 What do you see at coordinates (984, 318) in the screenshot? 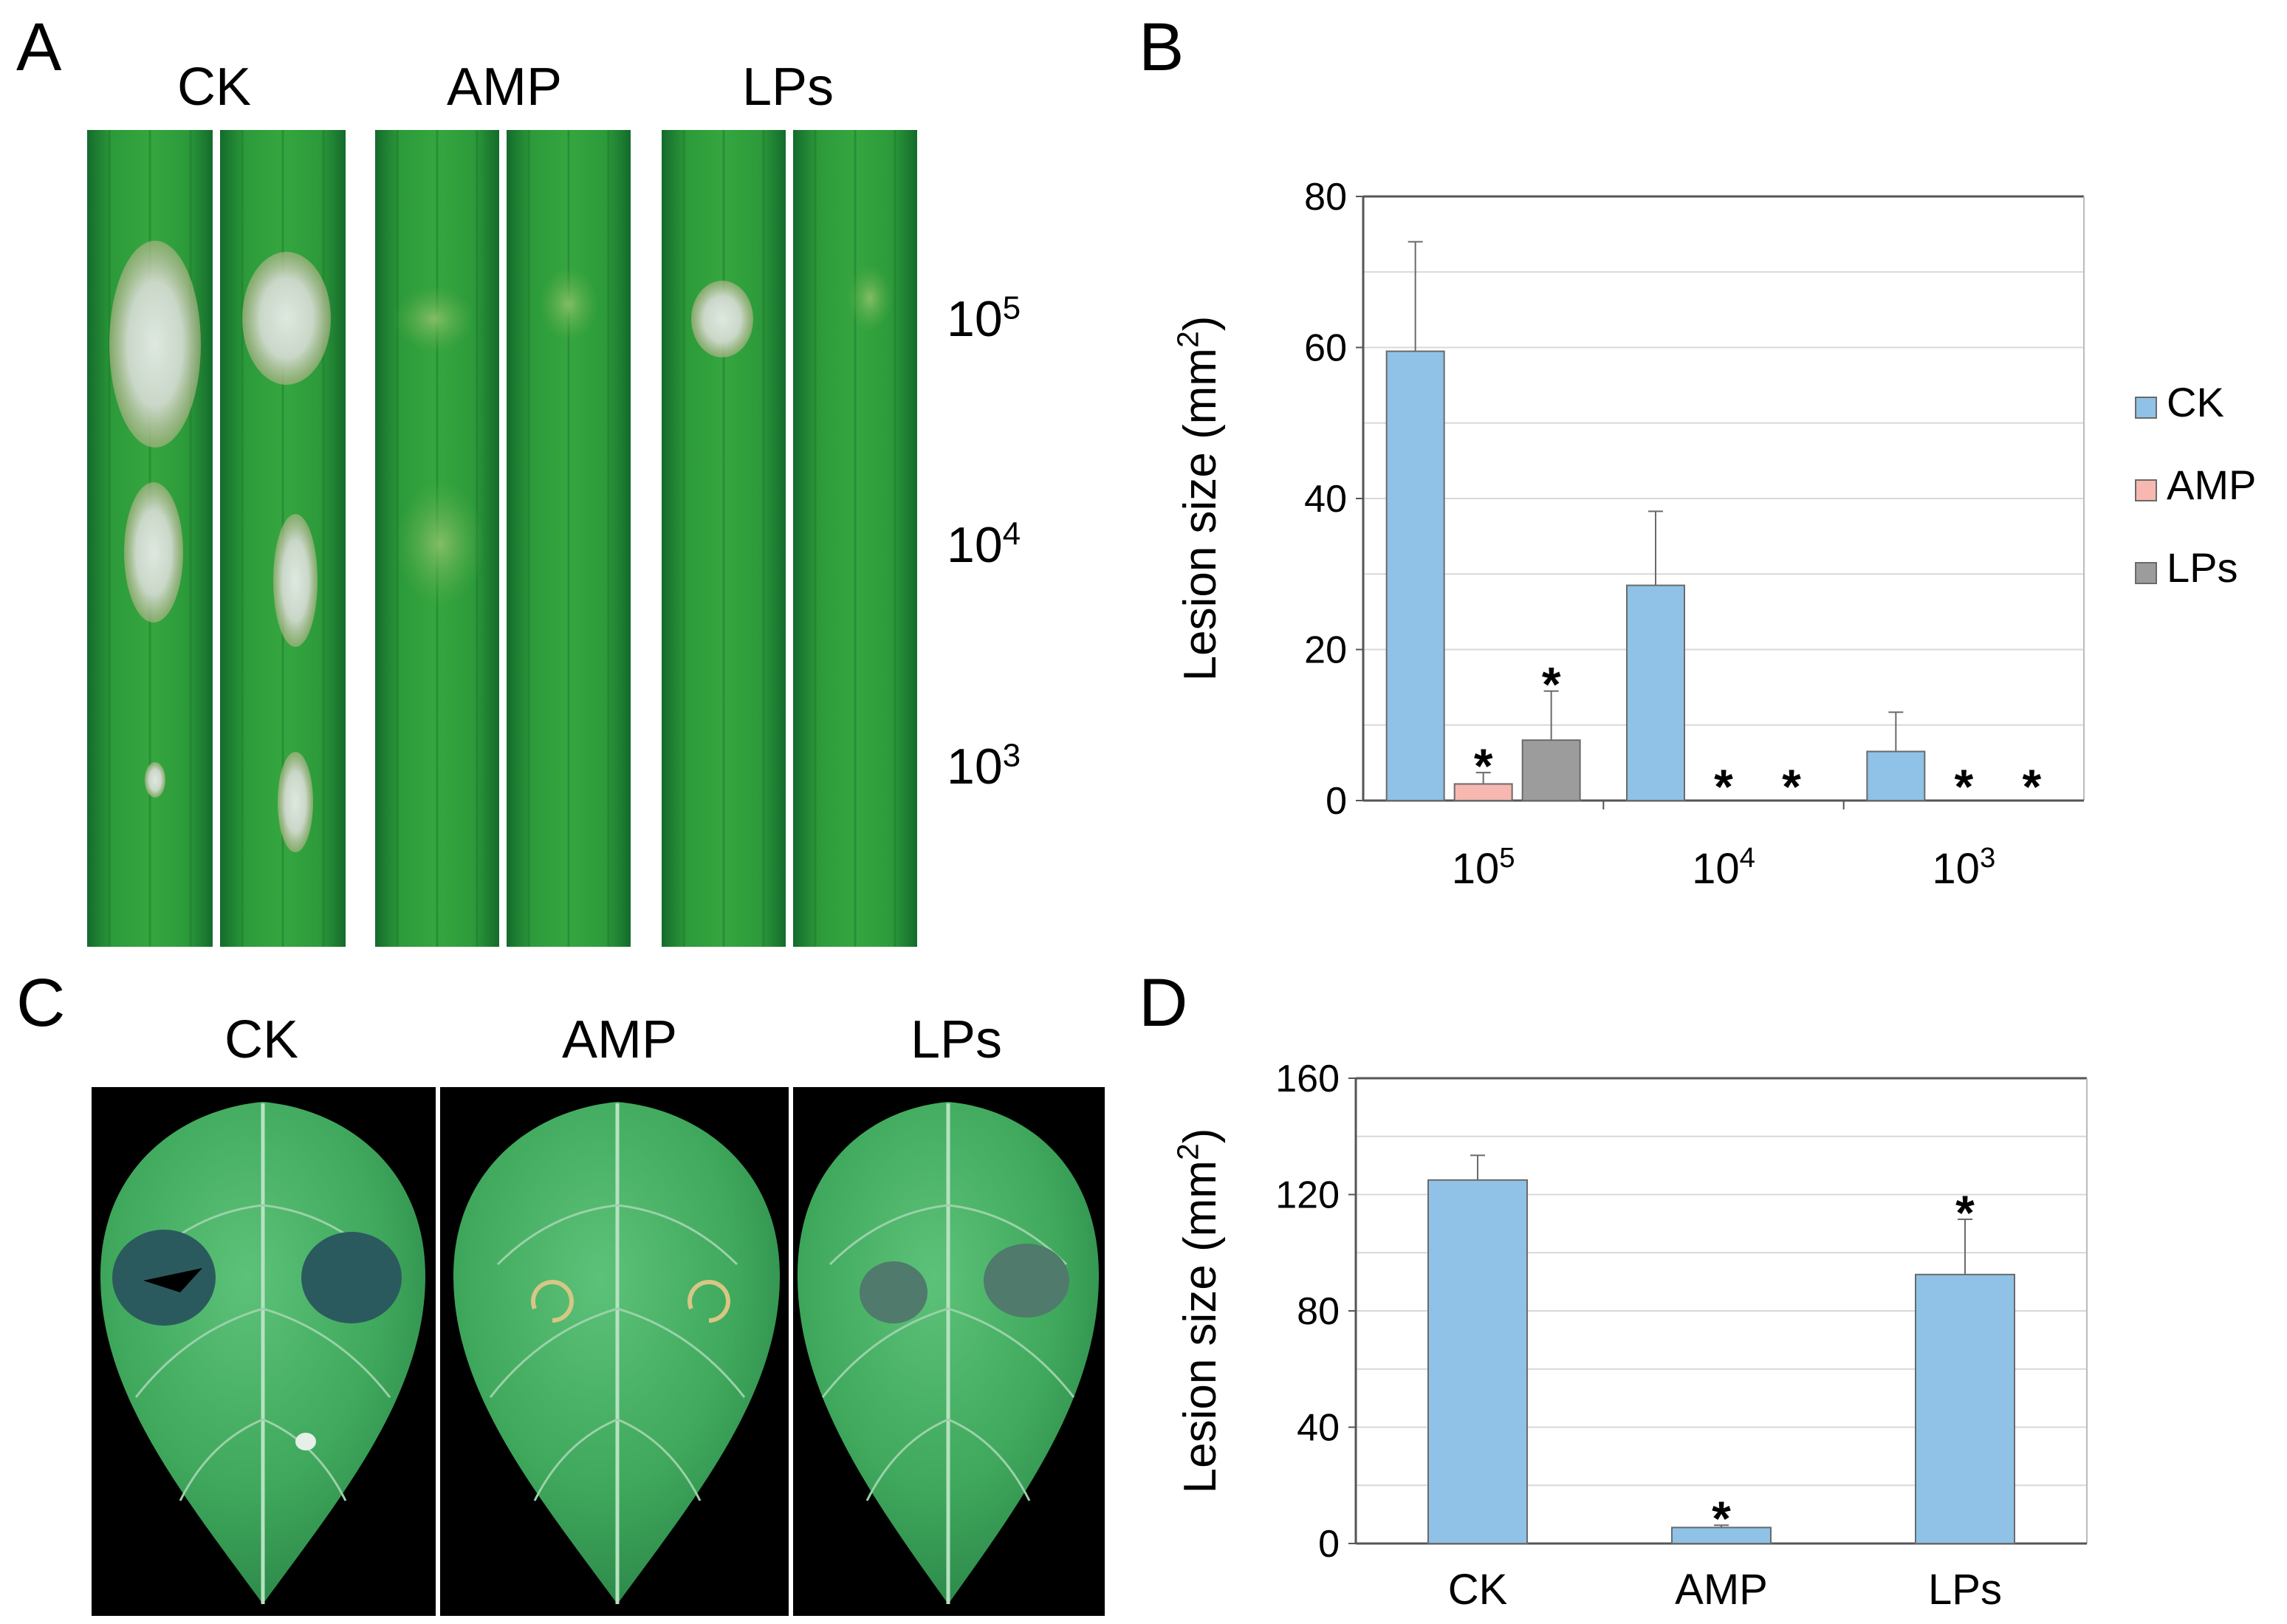
I see `panel-a-dose-1e5: 105` at bounding box center [984, 318].